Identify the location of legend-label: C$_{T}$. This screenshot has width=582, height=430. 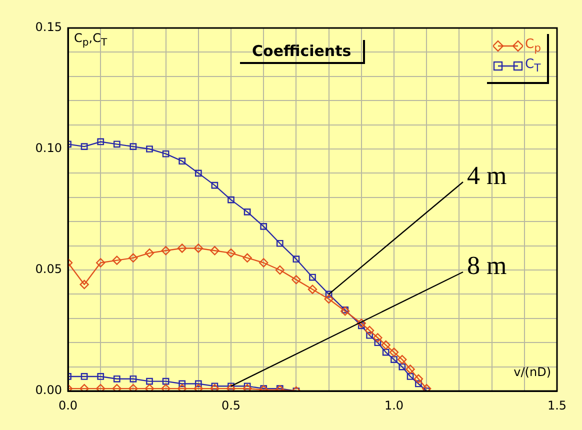
(533, 66).